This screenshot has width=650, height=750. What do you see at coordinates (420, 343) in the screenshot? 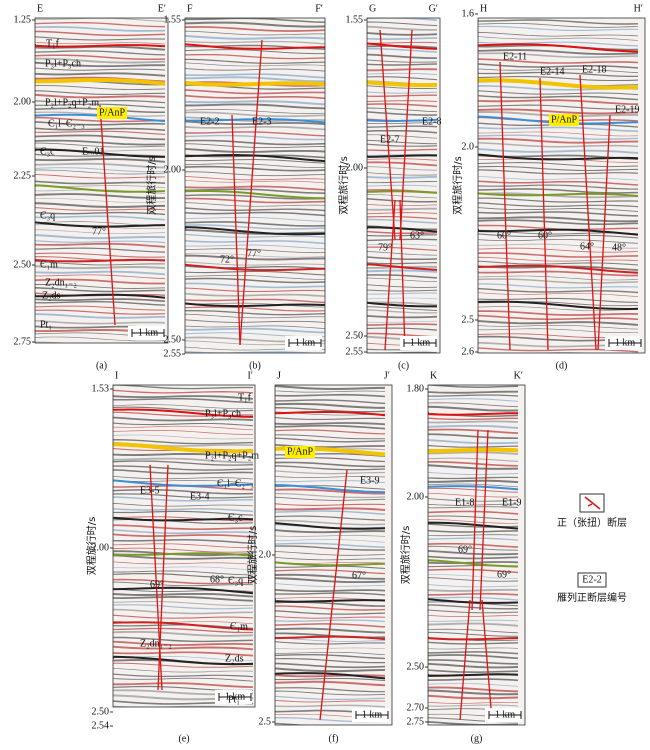
I see `scale-bar` at bounding box center [420, 343].